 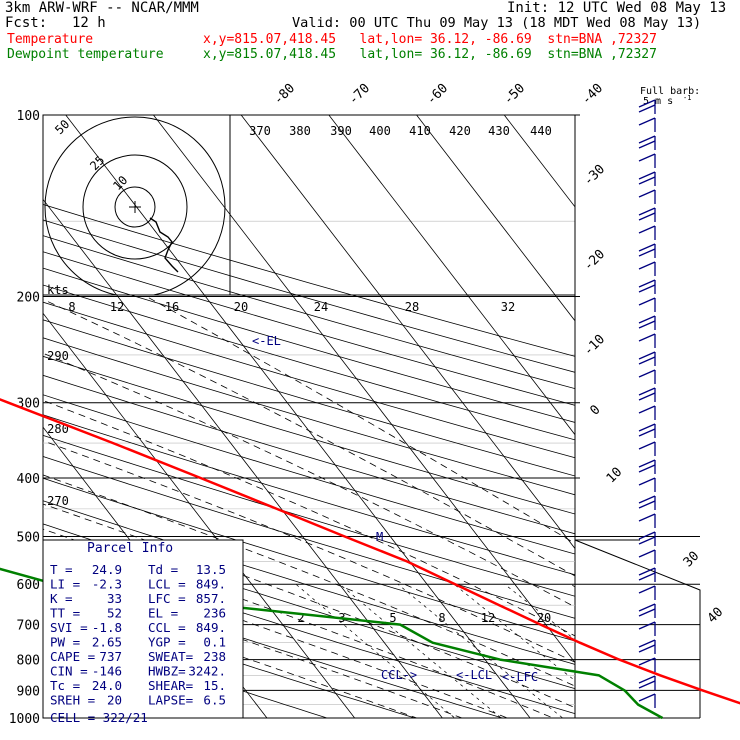 What do you see at coordinates (65, 642) in the screenshot?
I see `parcel-key: PW =` at bounding box center [65, 642].